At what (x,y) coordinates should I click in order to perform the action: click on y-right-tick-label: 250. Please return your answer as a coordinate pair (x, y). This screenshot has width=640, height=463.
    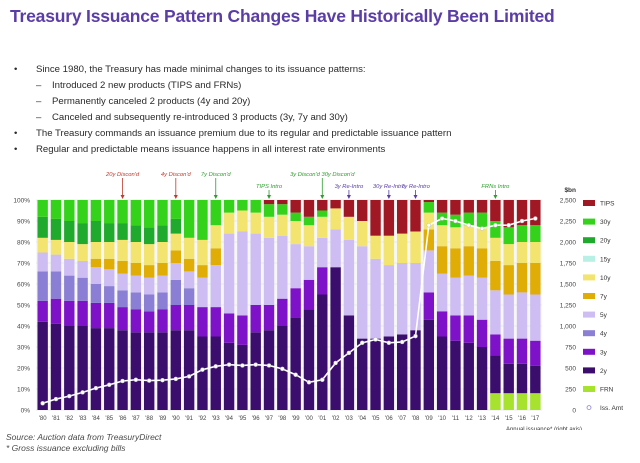
    Looking at the image, I should click on (570, 390).